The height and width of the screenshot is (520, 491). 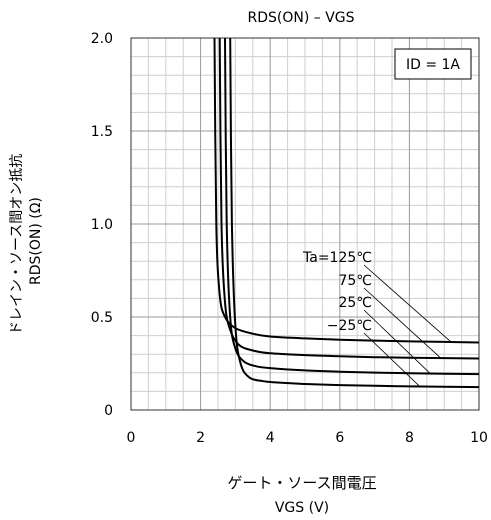 I want to click on y-axis-label-group: ドレイン・ソース間オン抵抗 RDS(ON) (Ω), so click(x=30, y=260).